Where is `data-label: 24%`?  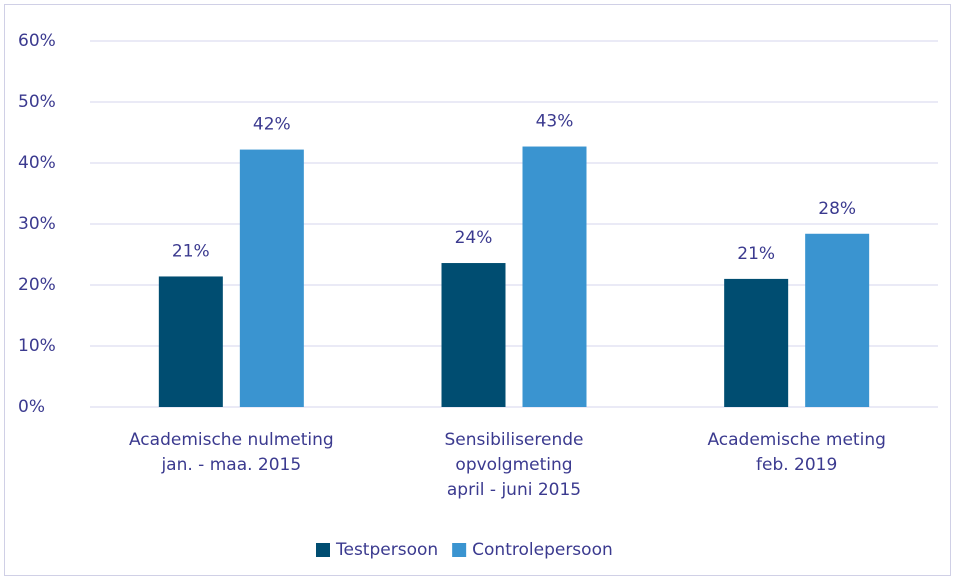
data-label: 24% is located at coordinates (474, 238).